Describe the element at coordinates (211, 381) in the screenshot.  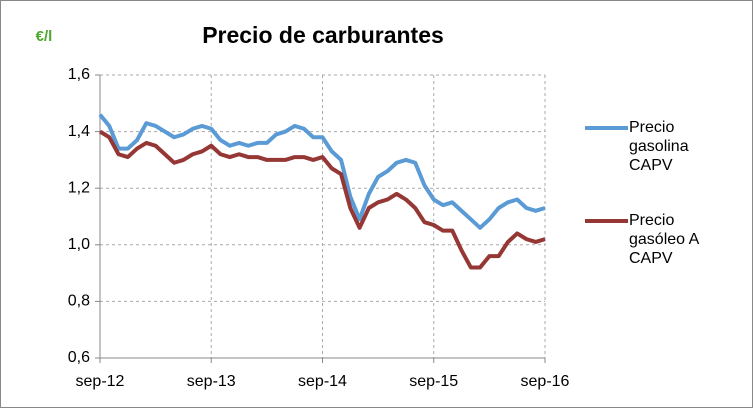
I see `x-tick-label: sep-13` at that location.